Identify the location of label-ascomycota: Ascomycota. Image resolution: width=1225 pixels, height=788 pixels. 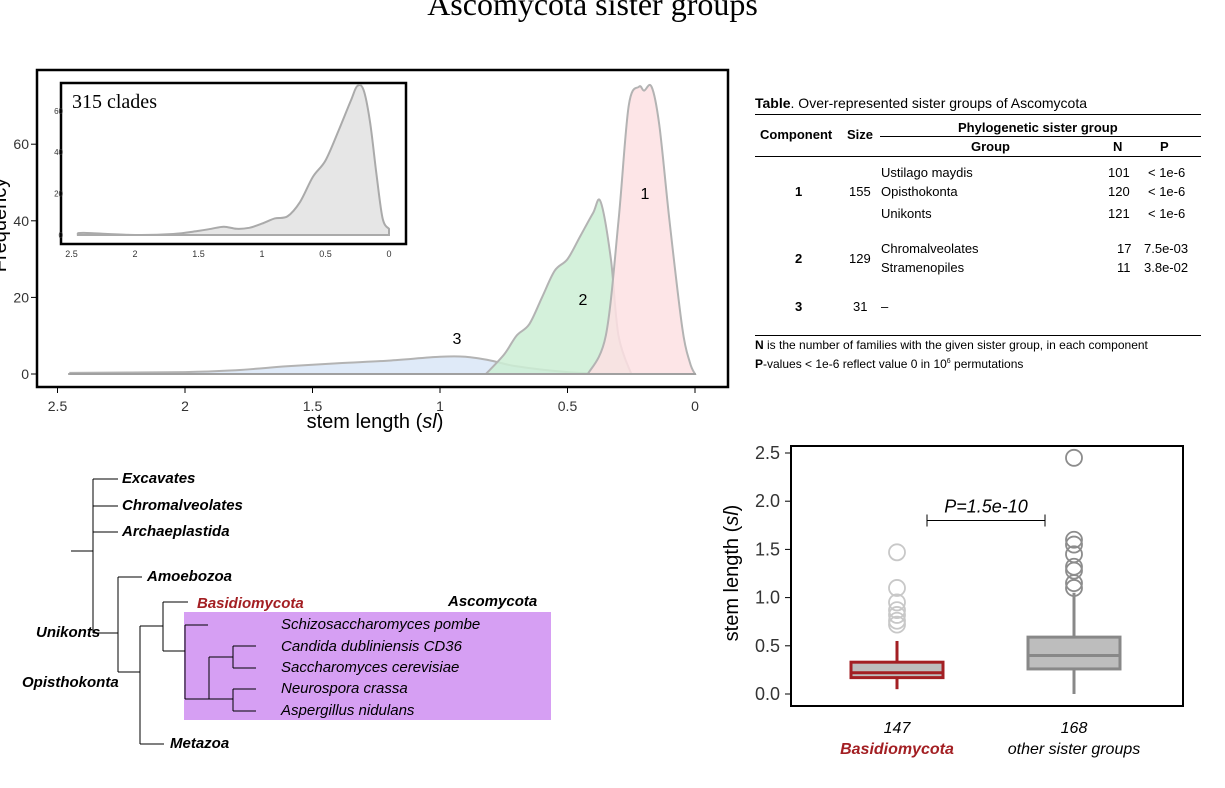
(493, 601).